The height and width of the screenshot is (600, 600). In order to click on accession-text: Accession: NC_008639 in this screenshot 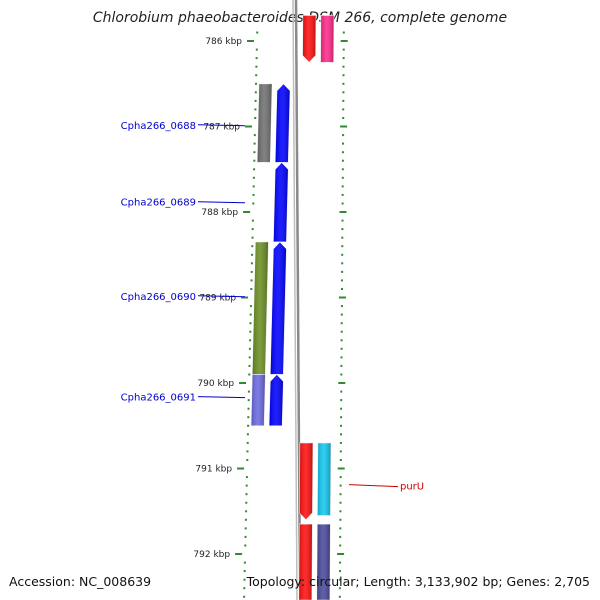, I will do `click(80, 581)`.